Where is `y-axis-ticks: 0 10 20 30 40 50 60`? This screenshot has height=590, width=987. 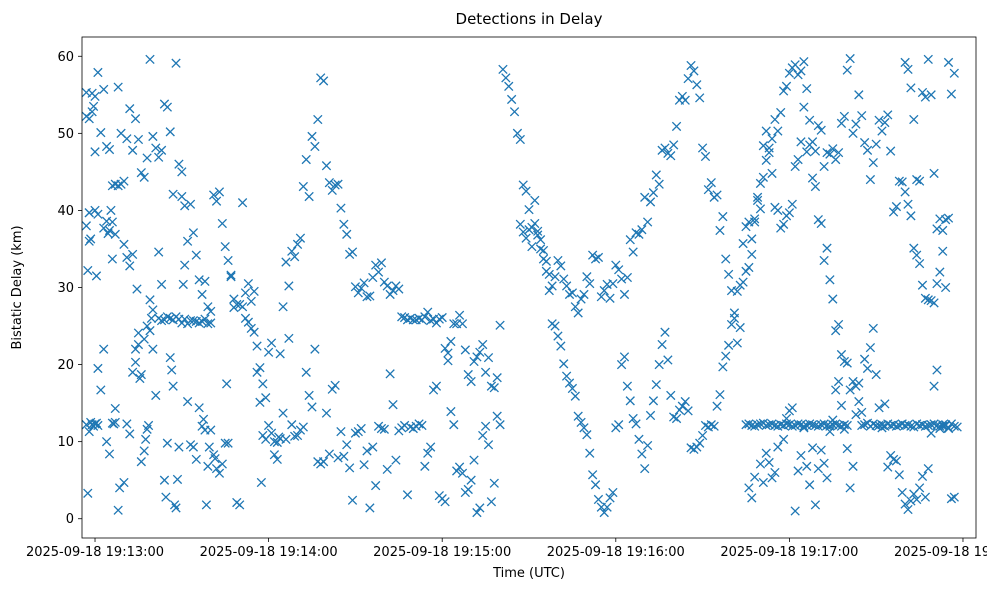 y-axis-ticks: 0 10 20 30 40 50 60 is located at coordinates (69, 288).